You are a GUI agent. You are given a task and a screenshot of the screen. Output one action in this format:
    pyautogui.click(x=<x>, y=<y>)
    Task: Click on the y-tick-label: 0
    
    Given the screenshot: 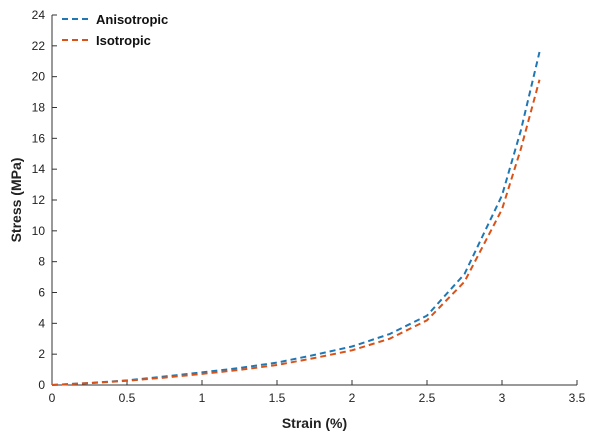 What is the action you would take?
    pyautogui.click(x=41, y=385)
    